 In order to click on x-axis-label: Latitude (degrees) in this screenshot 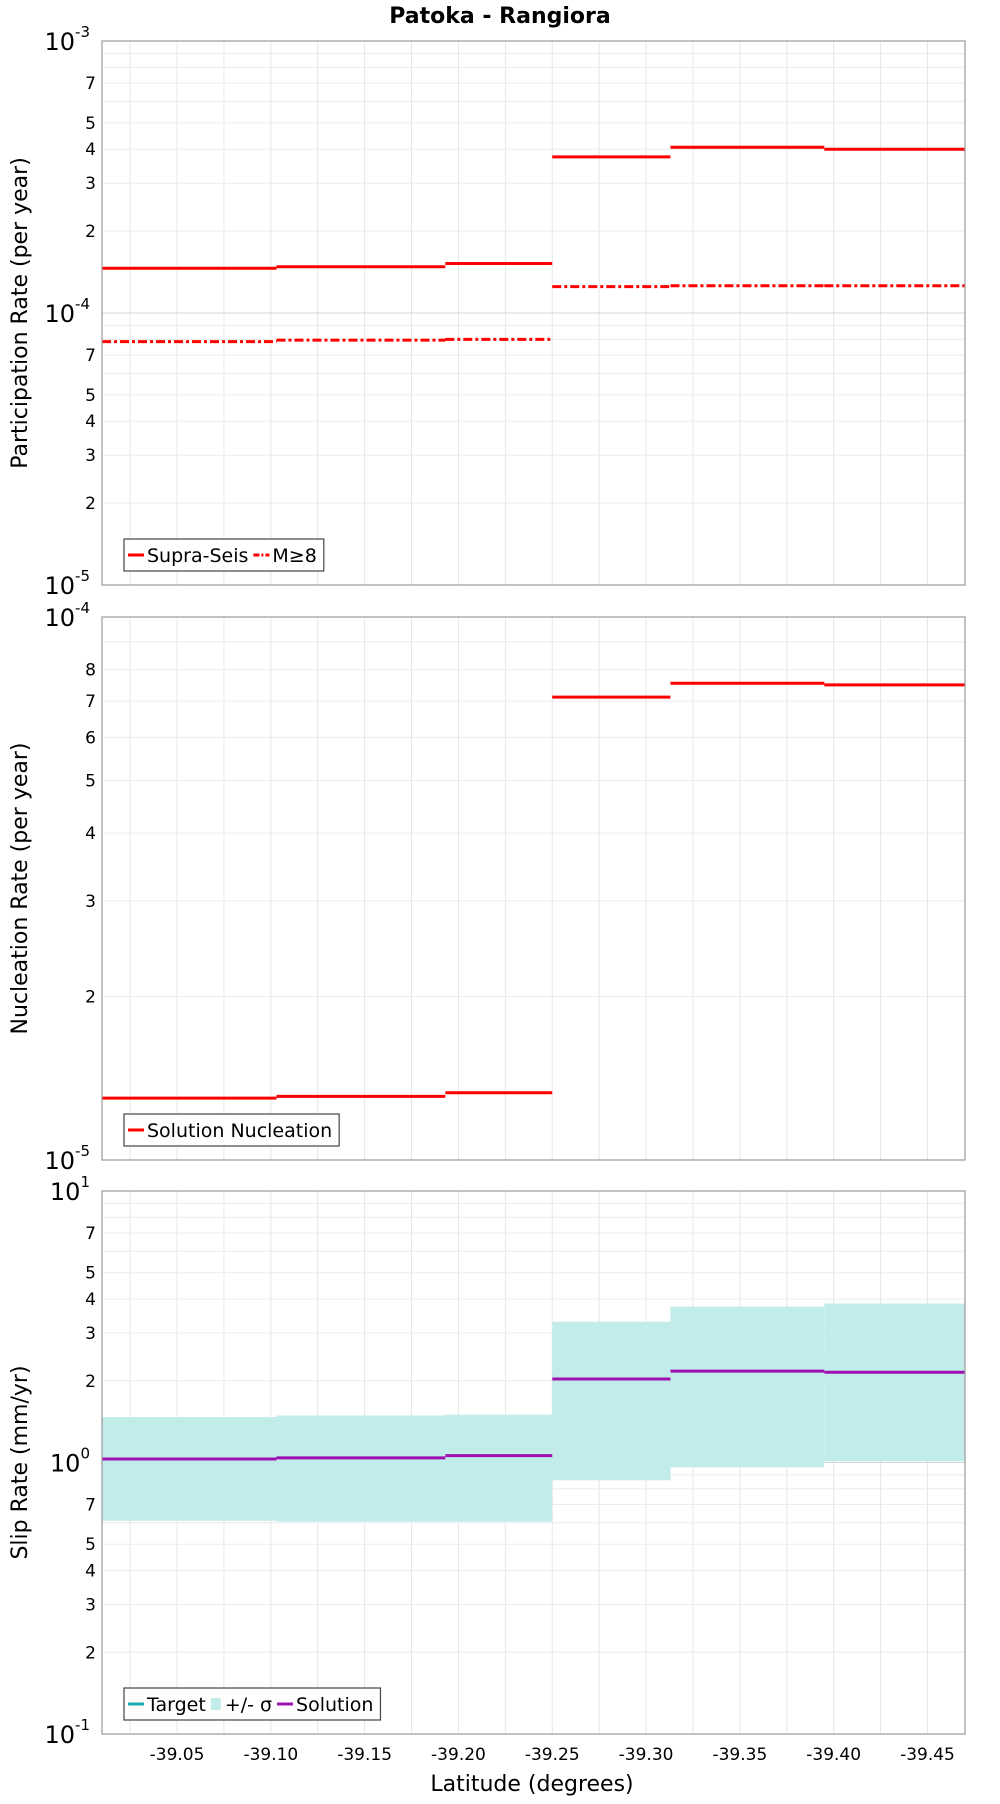, I will do `click(531, 1784)`.